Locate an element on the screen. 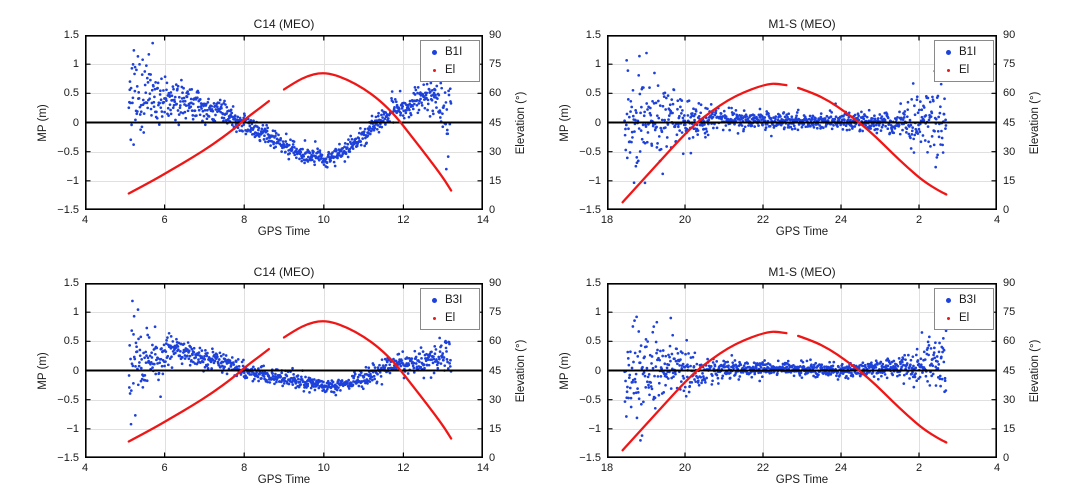 This screenshot has height=500, width=1080. legend-label: B3I is located at coordinates (454, 300).